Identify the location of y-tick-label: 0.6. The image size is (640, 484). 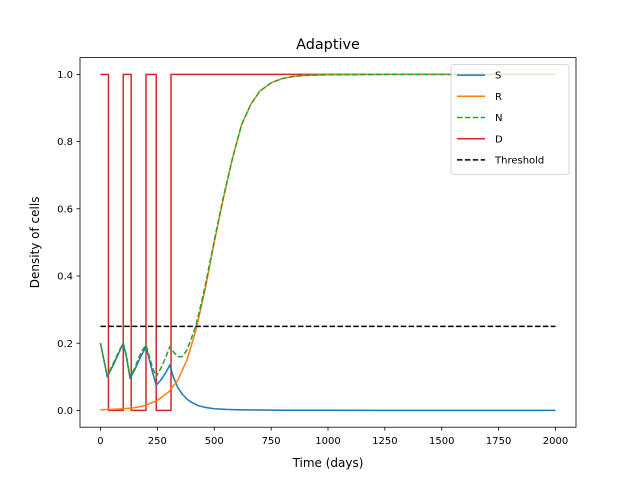
(65, 209).